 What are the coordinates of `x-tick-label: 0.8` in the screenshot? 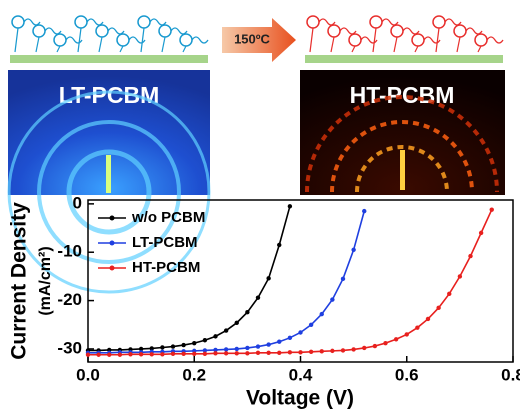 It's located at (510, 374).